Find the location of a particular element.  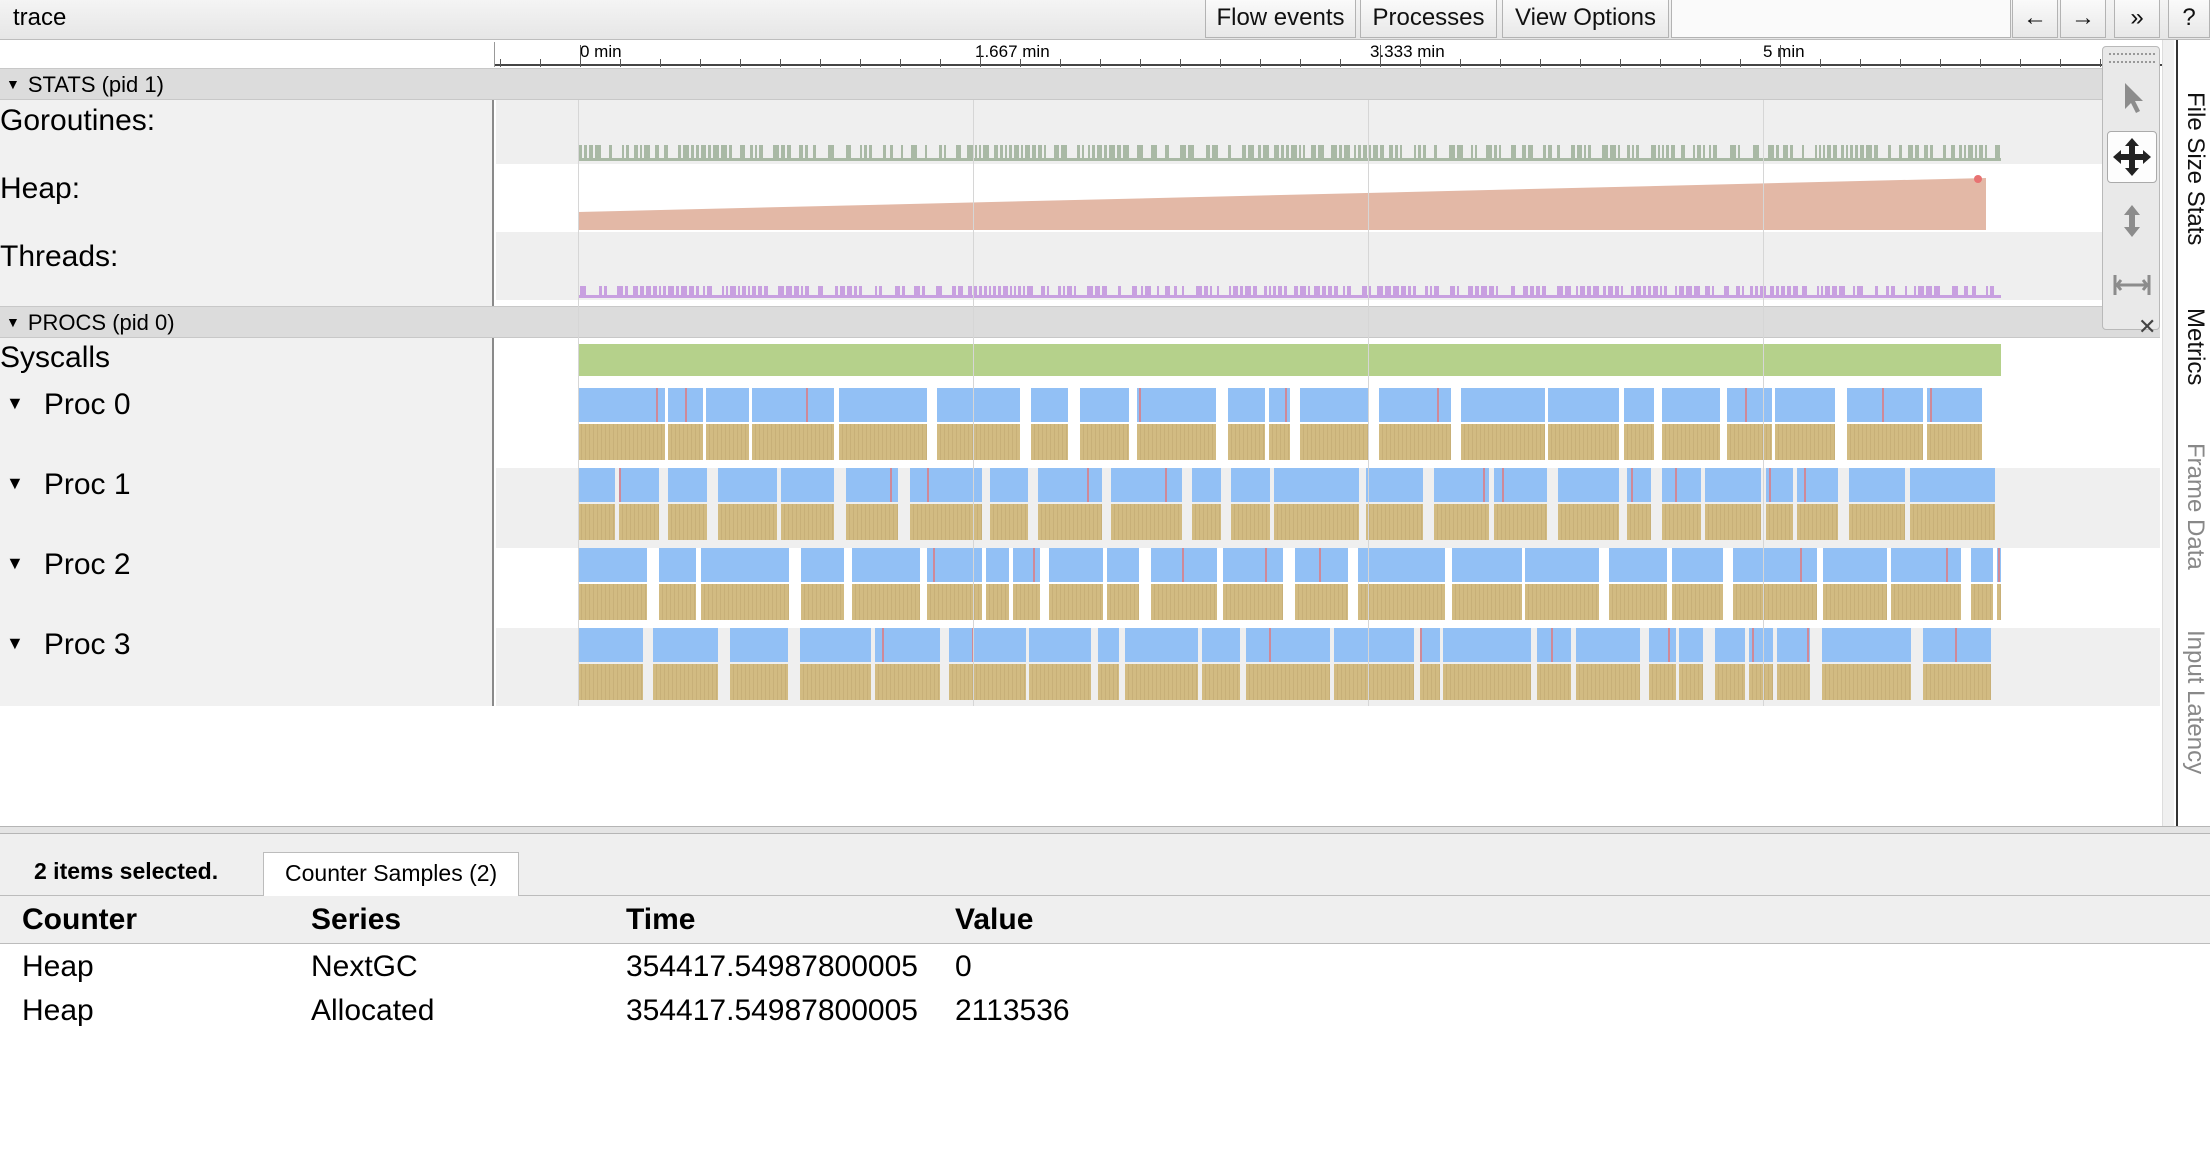

syscalls-track is located at coordinates (1289, 360).